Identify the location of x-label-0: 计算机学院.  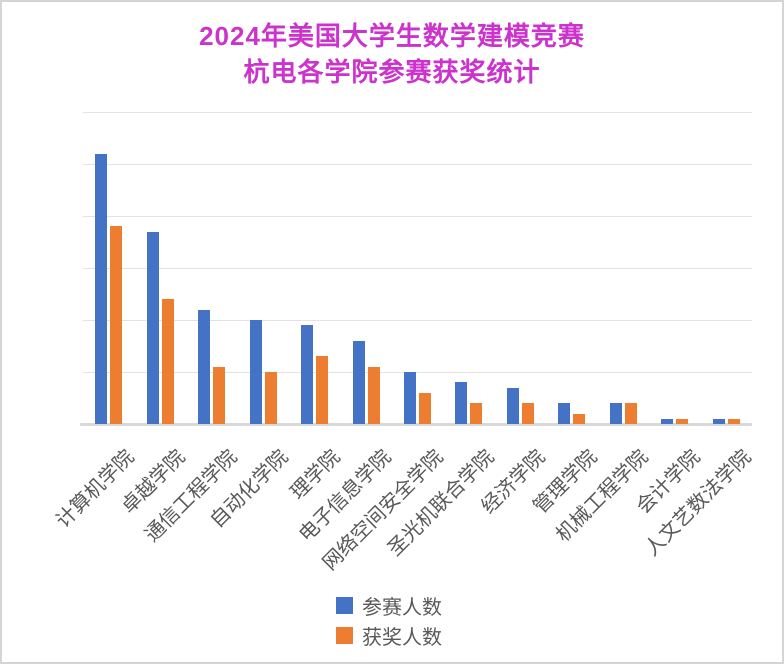
(95, 489).